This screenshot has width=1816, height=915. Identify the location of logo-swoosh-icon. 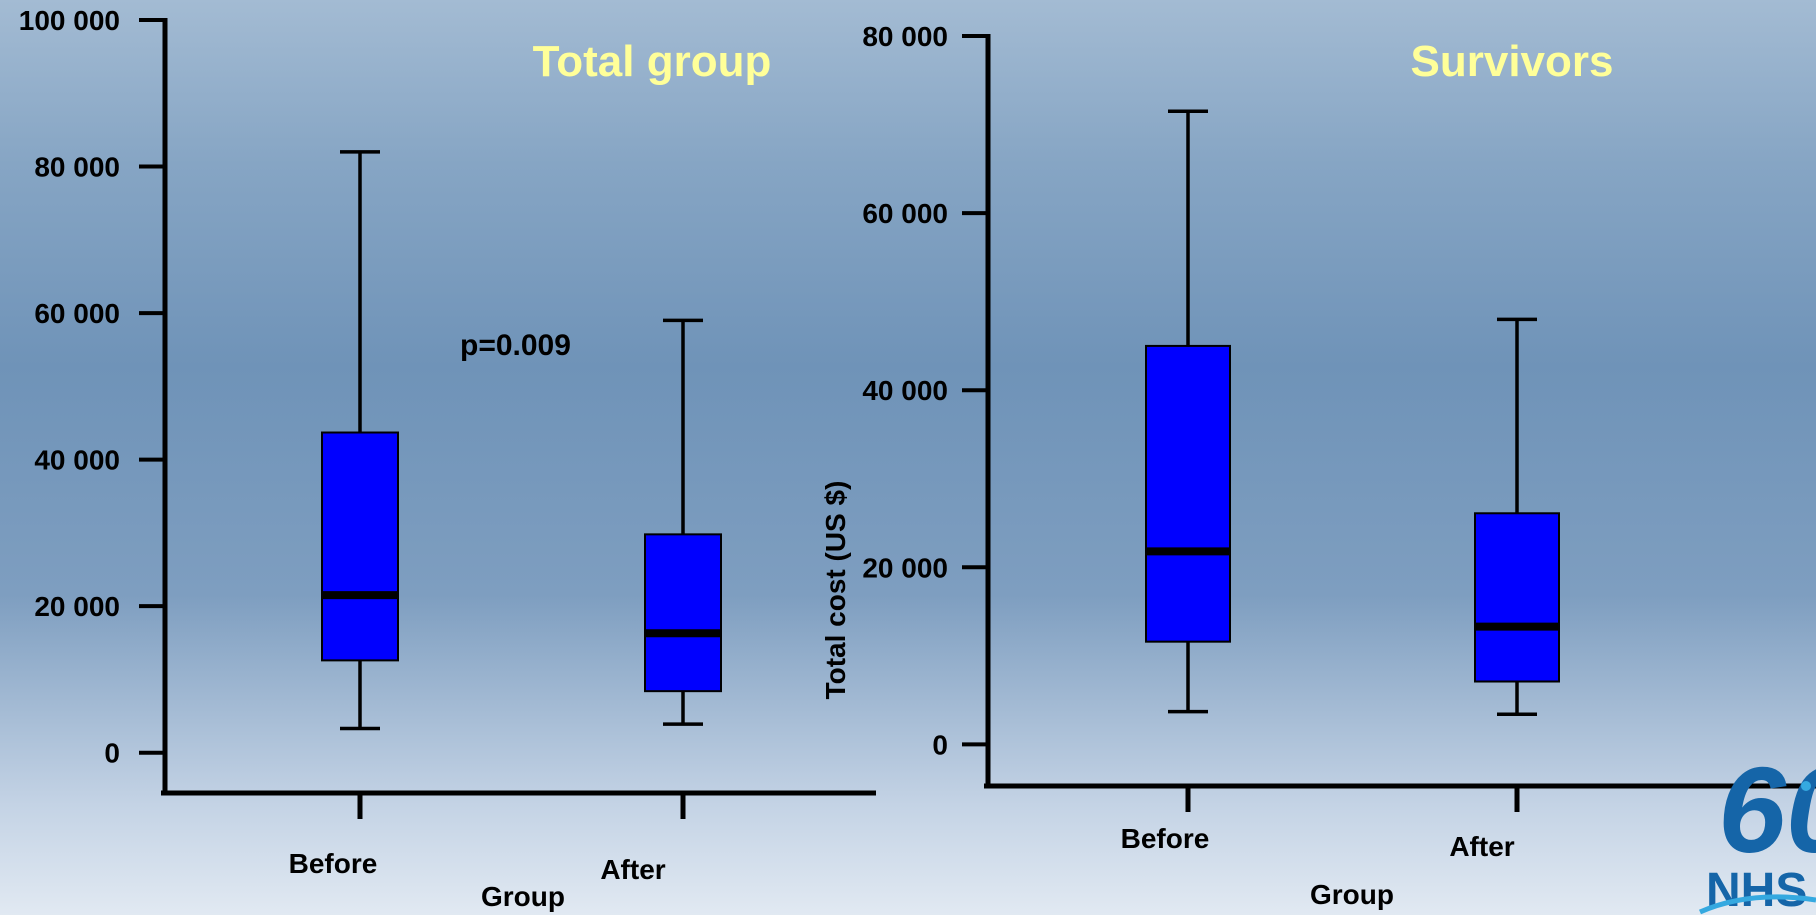
(1757, 904).